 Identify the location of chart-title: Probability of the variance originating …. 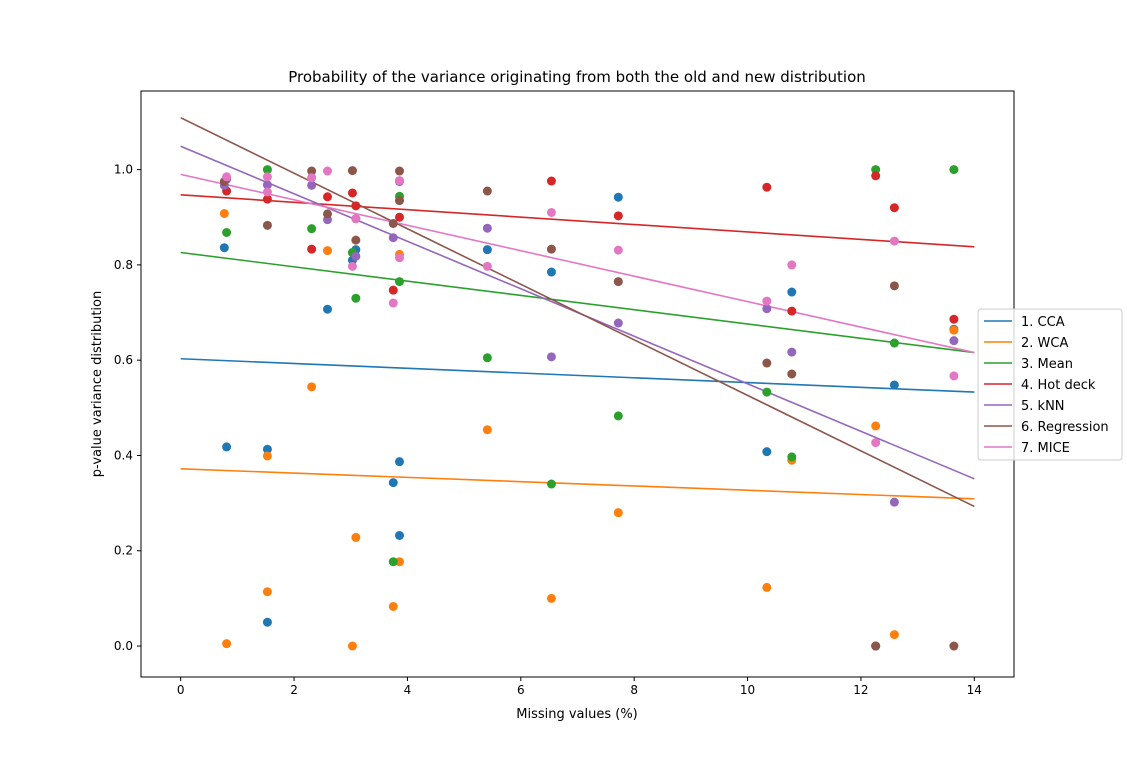
(577, 77).